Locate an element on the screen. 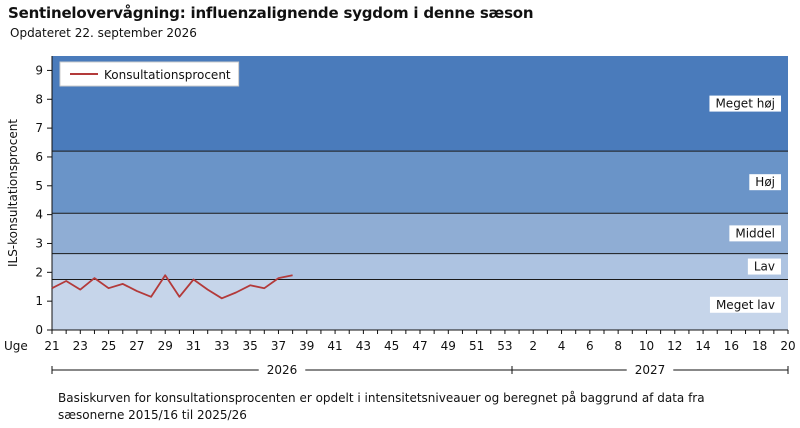 The image size is (800, 428). chart-subtitle: Opdateret 22. september 2026 is located at coordinates (103, 33).